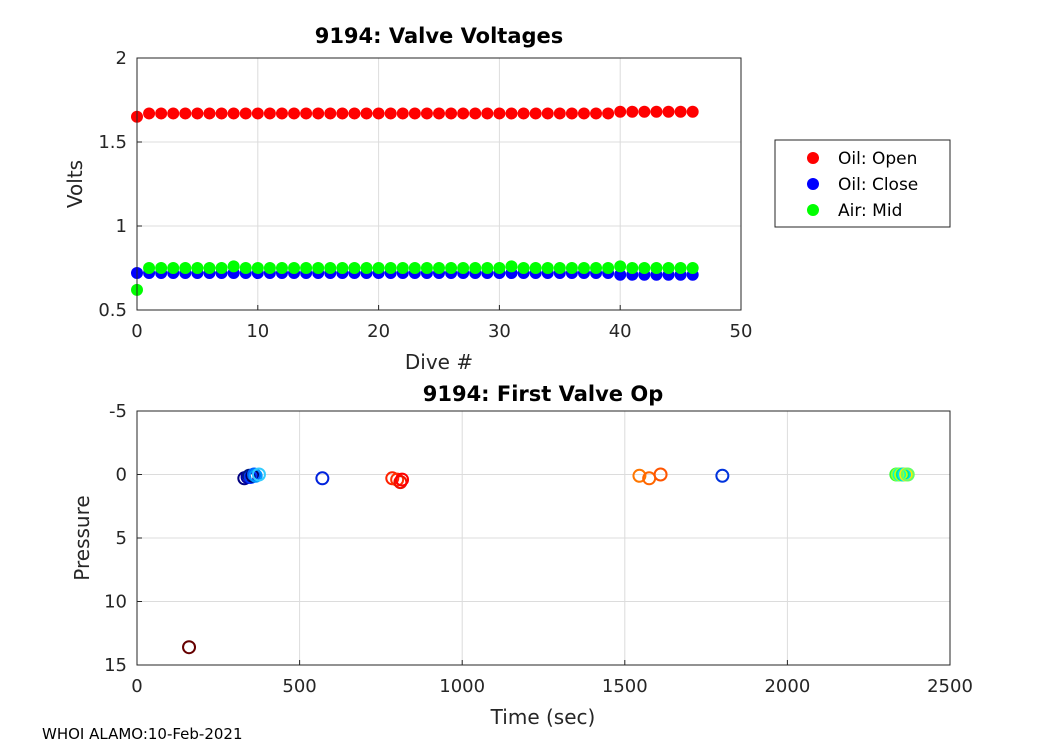 Image resolution: width=1050 pixels, height=750 pixels. I want to click on first-valve-op-xtick-label: 1500, so click(625, 686).